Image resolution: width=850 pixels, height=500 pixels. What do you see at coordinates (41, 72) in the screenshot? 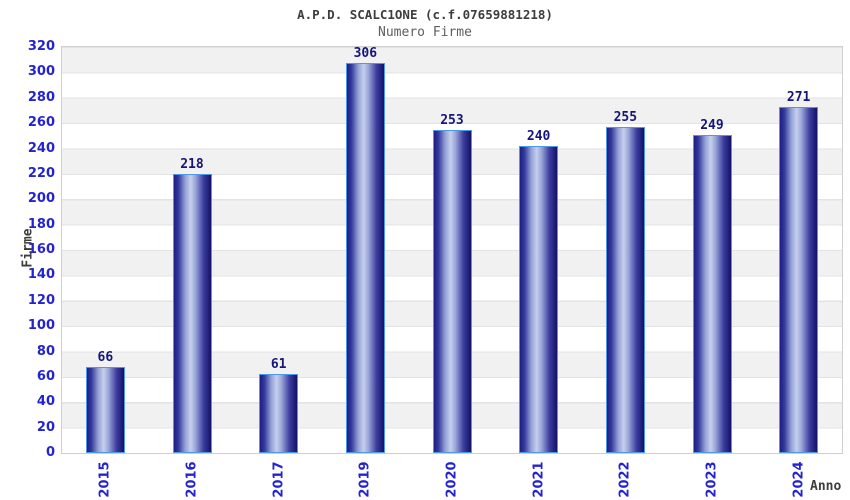
I see `y-tick-label: 300` at bounding box center [41, 72].